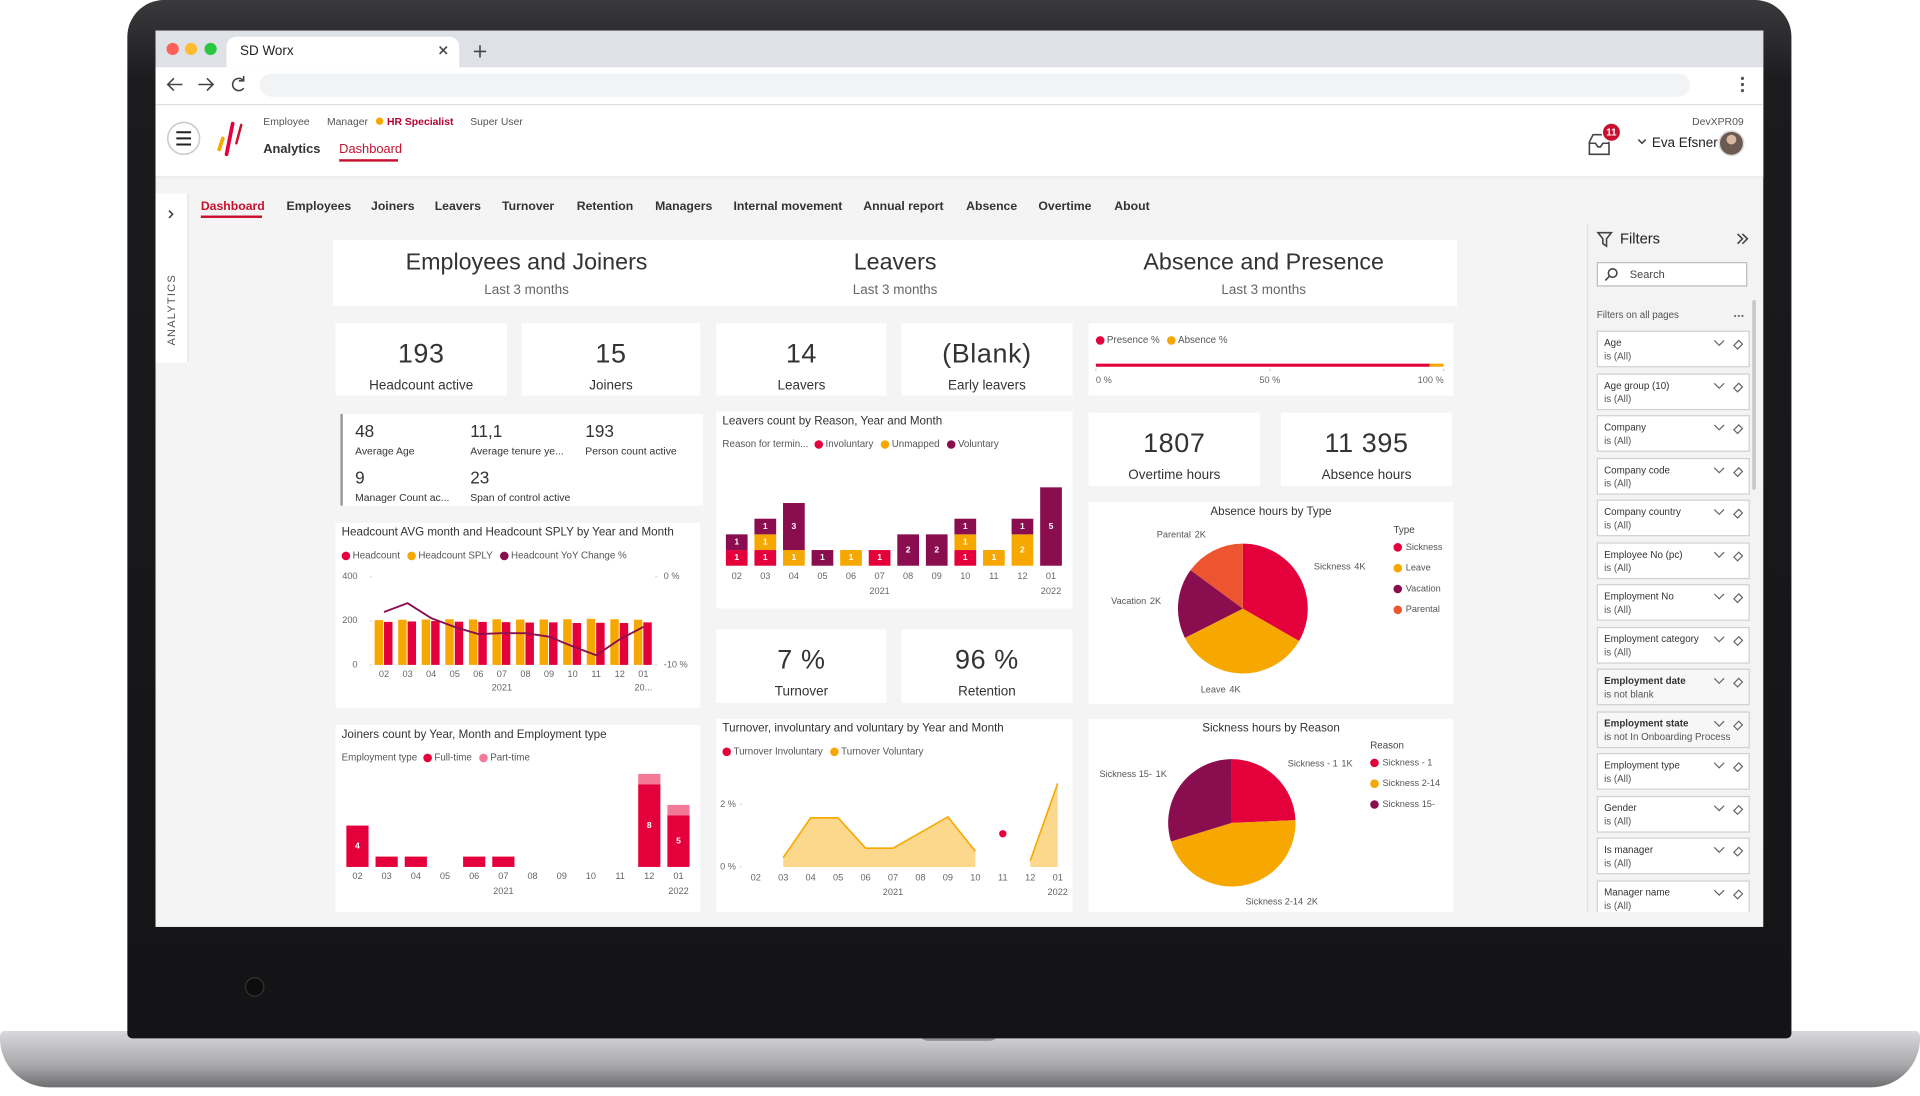 The height and width of the screenshot is (1096, 1920). What do you see at coordinates (365, 431) in the screenshot?
I see `stat-value: 48` at bounding box center [365, 431].